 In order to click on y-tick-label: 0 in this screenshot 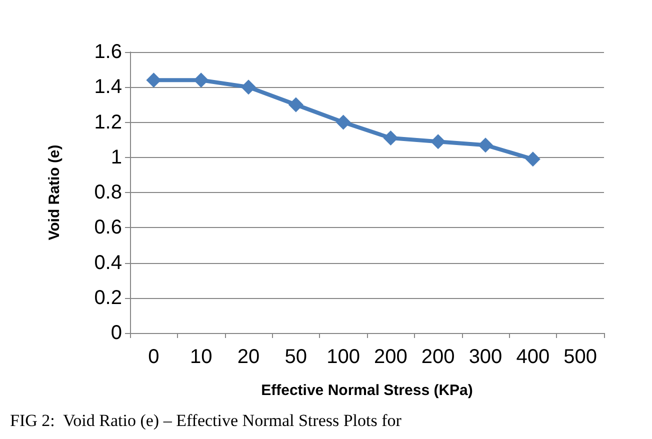, I will do `click(116, 333)`.